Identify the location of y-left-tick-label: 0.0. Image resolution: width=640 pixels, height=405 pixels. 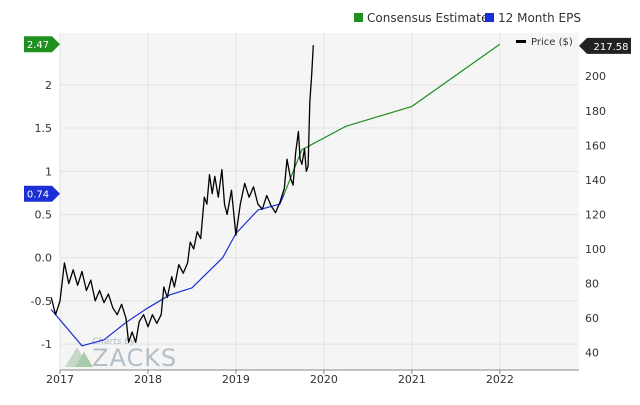
(44, 258).